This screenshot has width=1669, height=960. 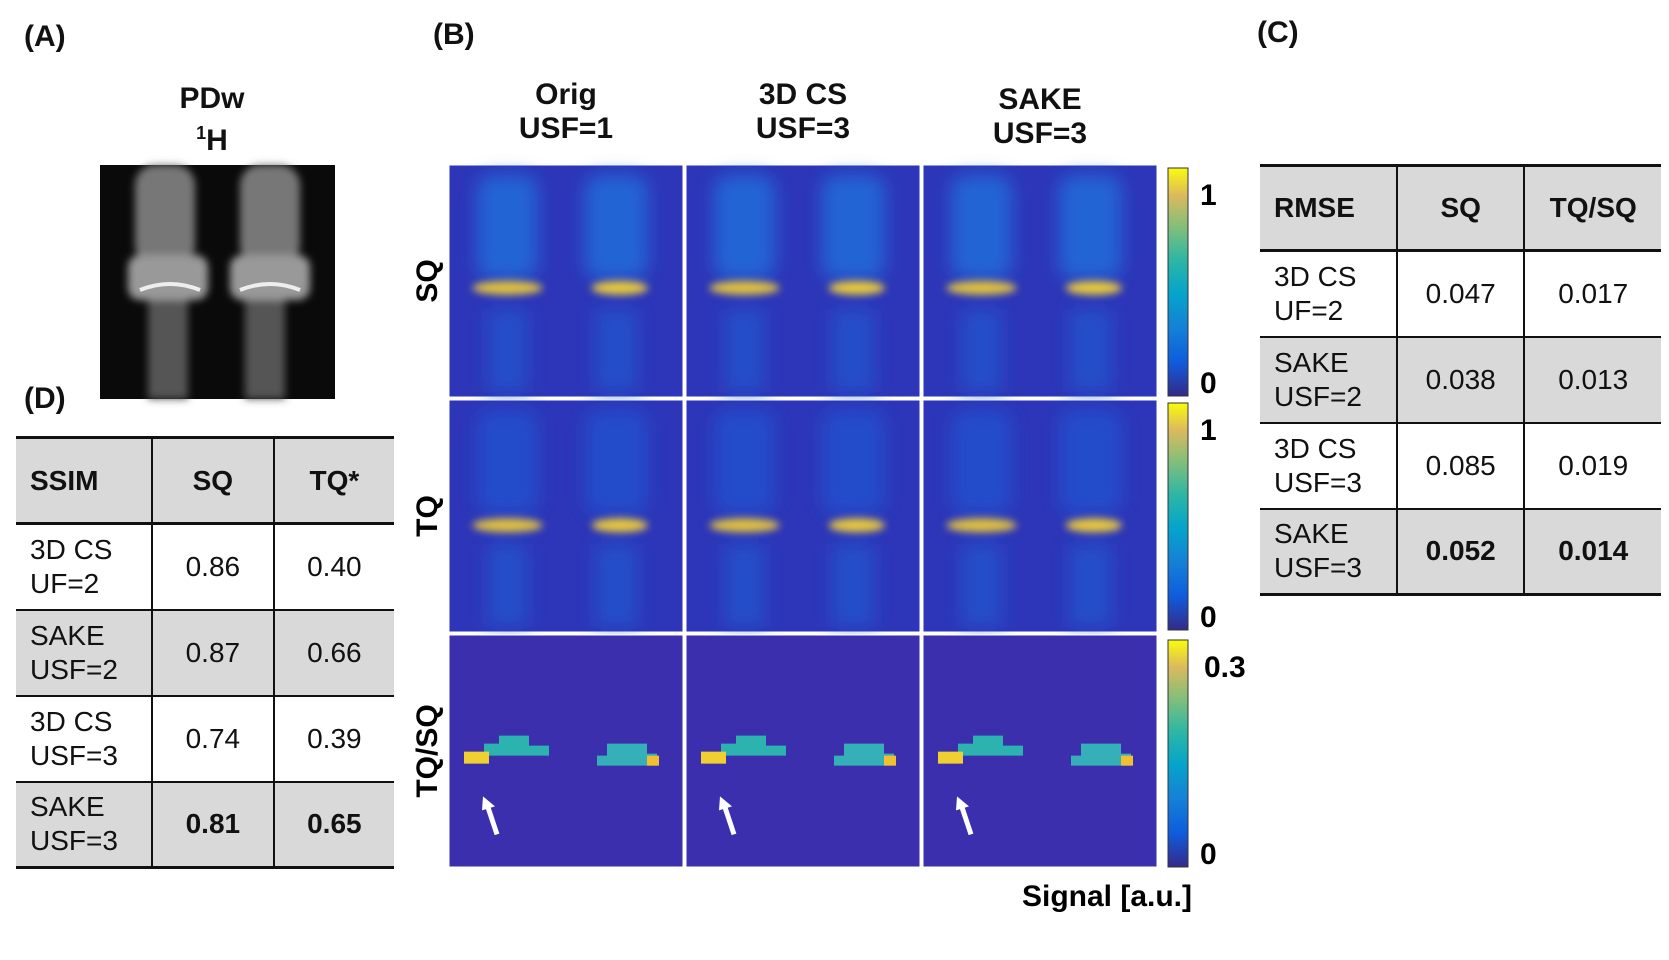 I want to click on cell-line: 0.86, so click(x=213, y=566).